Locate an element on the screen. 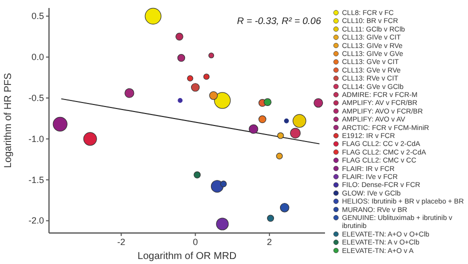  x-tick-label: 2 is located at coordinates (269, 242).